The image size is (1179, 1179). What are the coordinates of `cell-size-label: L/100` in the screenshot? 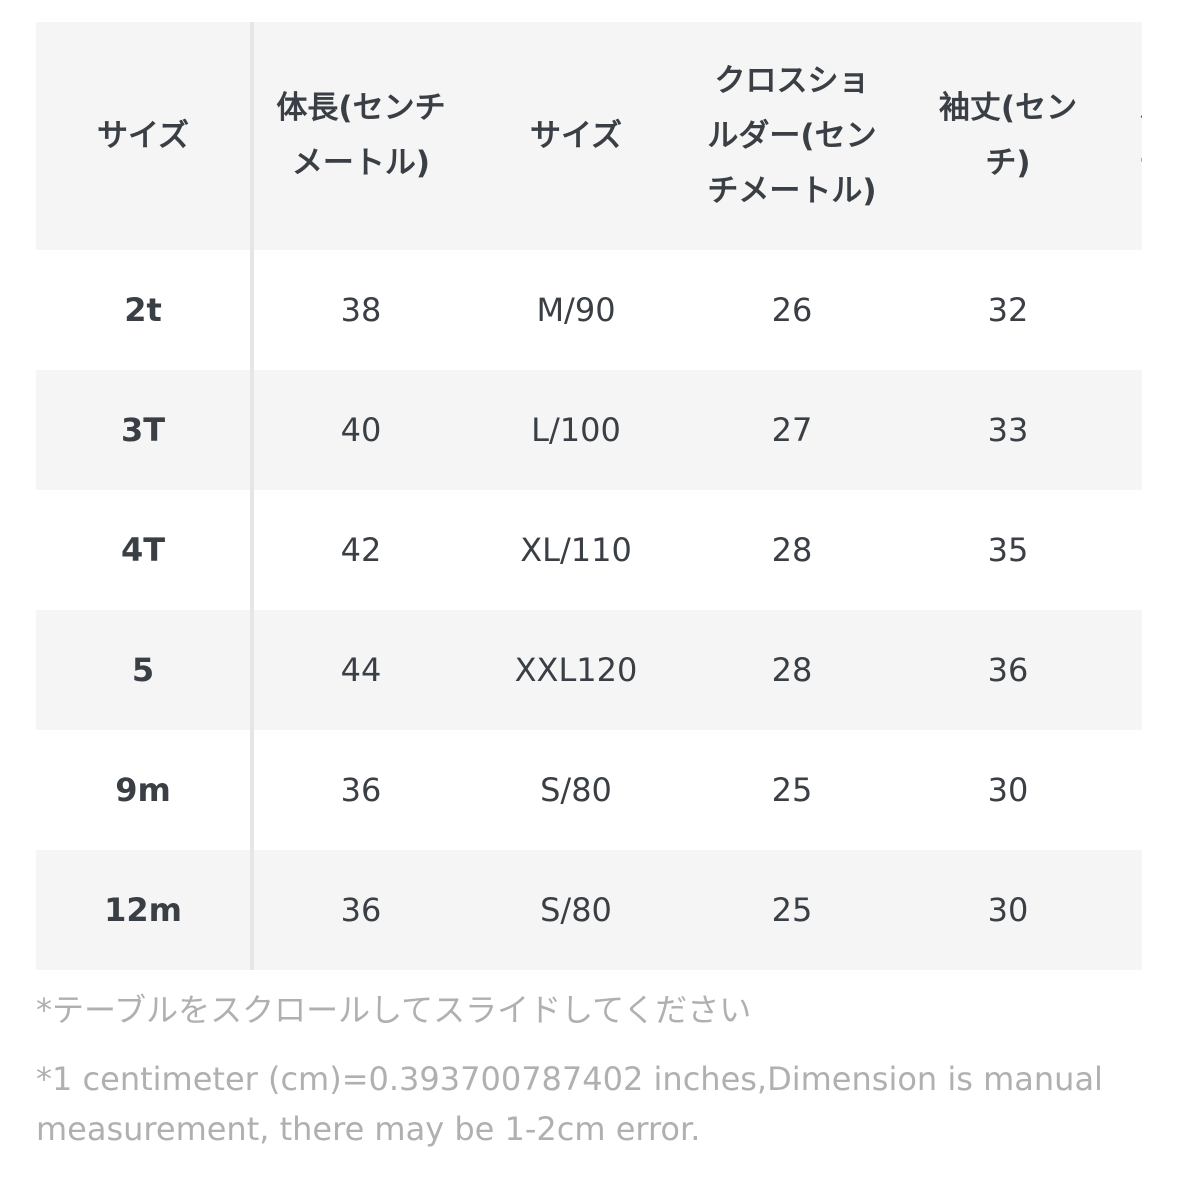 It's located at (576, 430).